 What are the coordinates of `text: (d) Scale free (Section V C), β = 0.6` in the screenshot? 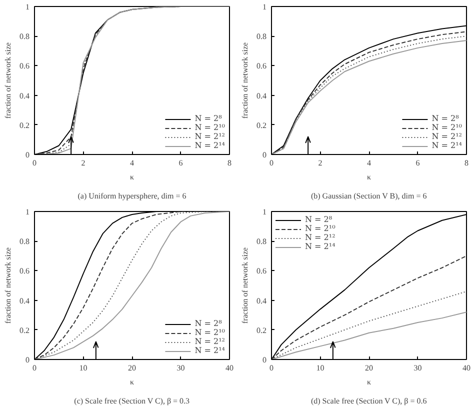 It's located at (368, 401).